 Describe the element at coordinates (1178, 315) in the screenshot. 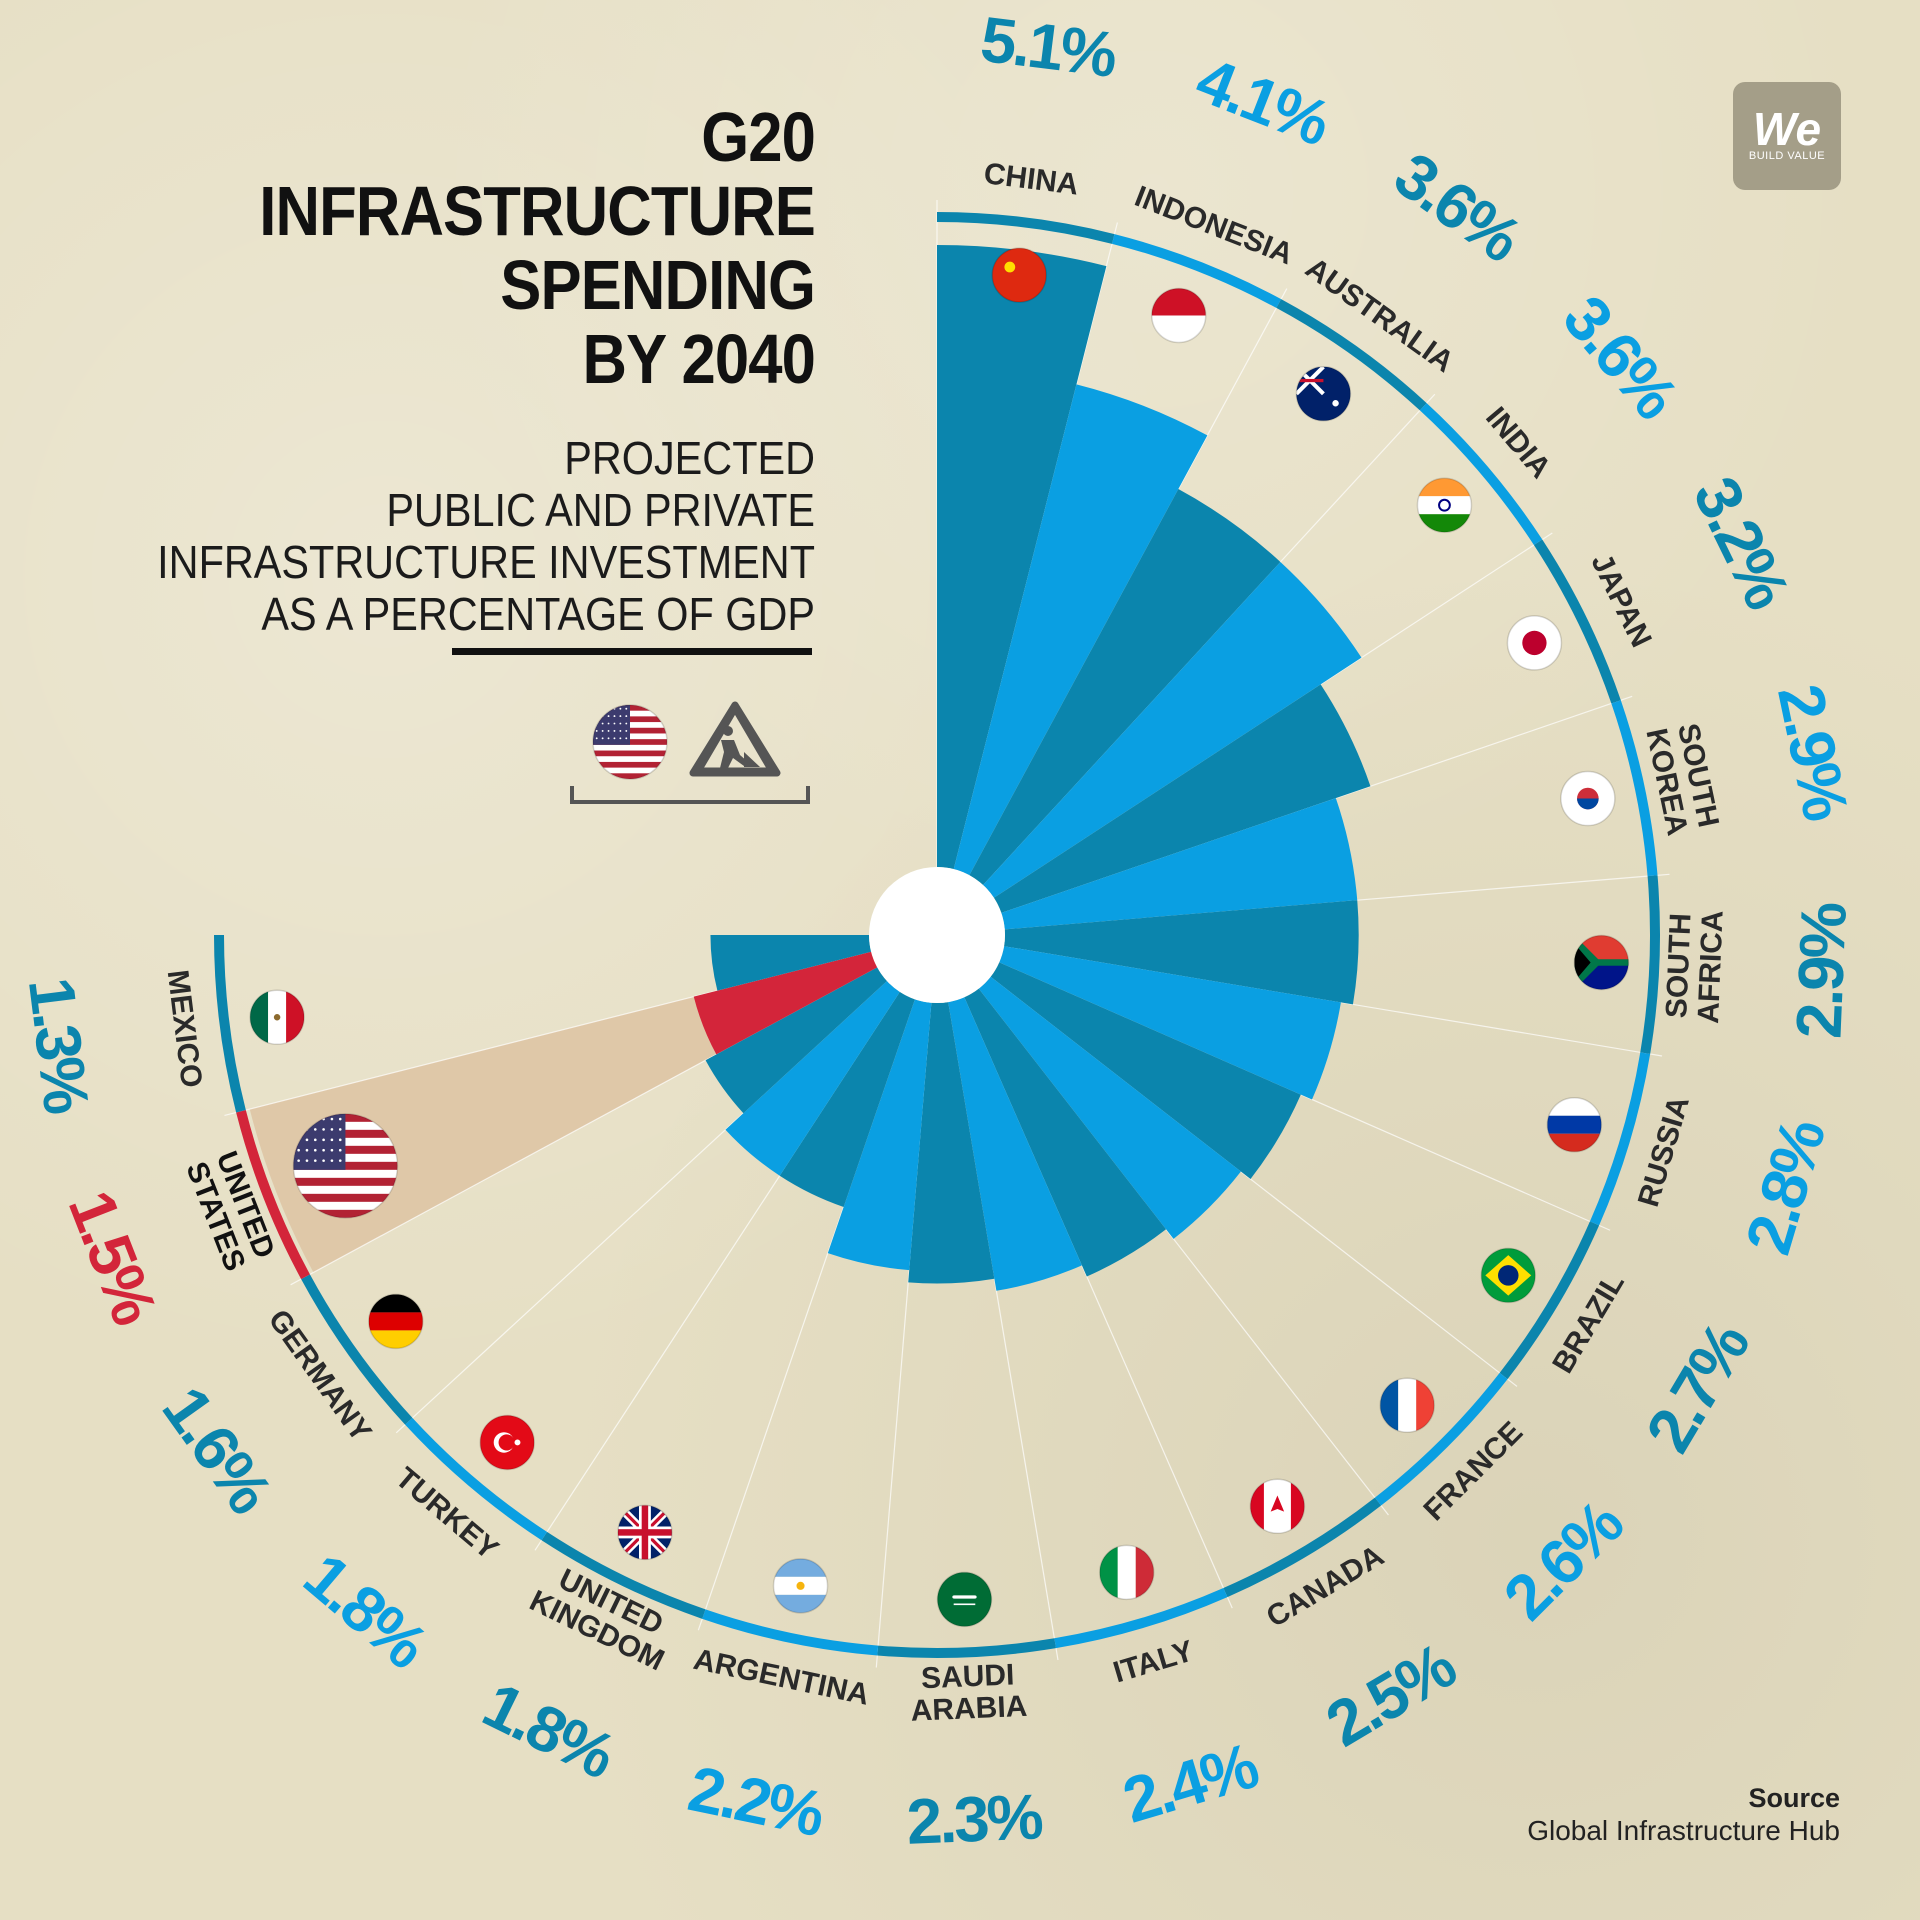

I see `indonesia-flag-icon` at that location.